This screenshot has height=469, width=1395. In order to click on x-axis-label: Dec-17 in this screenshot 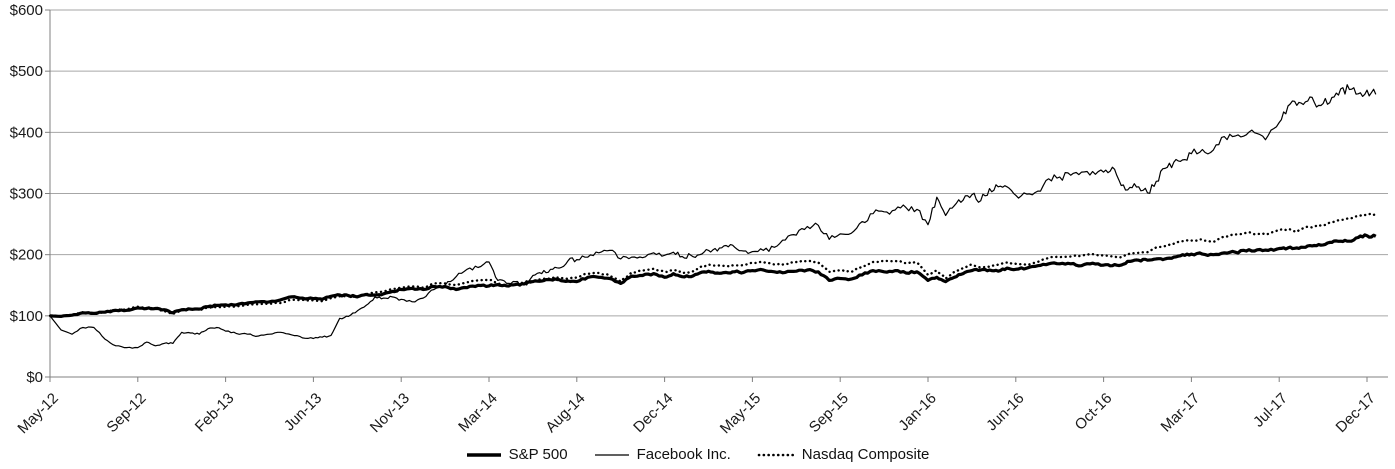, I will do `click(1356, 413)`.